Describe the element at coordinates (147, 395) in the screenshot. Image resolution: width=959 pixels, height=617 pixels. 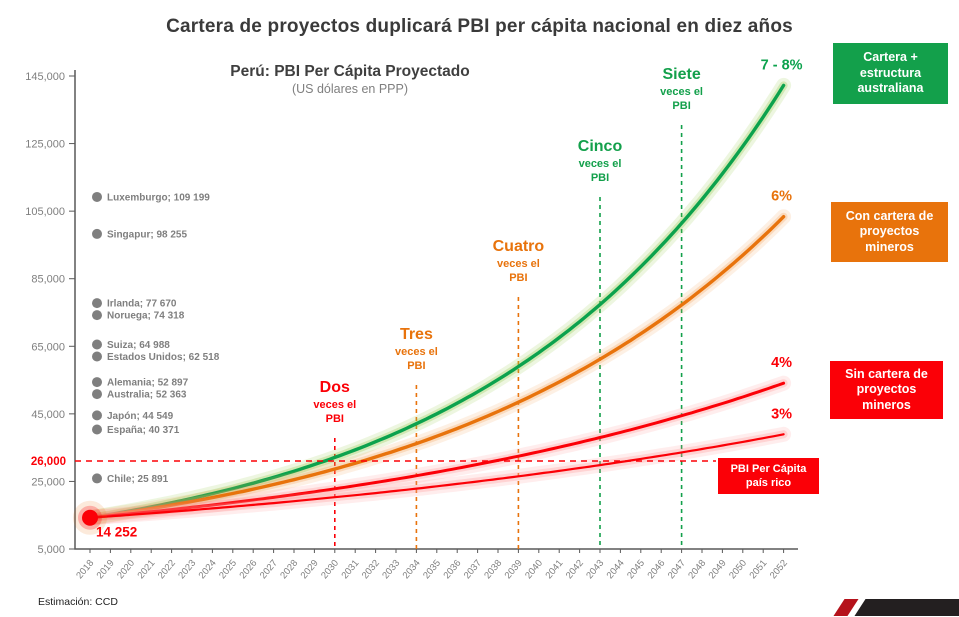
I see `benchmark-label-australia: Australia; 52 363` at that location.